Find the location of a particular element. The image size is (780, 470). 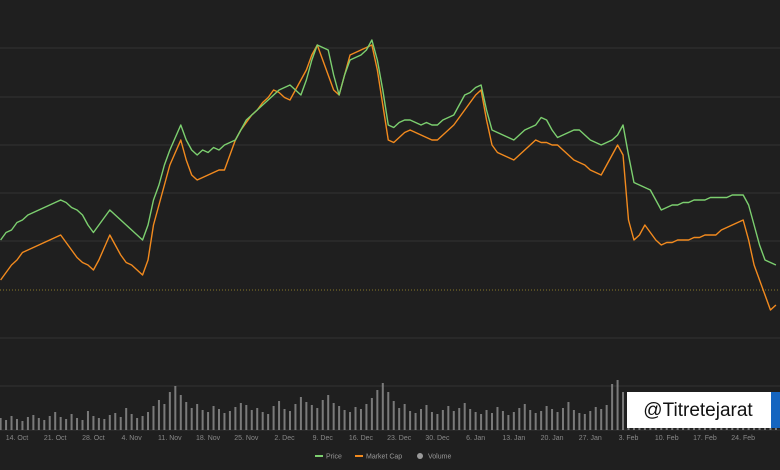

legend-label: Price is located at coordinates (334, 456).